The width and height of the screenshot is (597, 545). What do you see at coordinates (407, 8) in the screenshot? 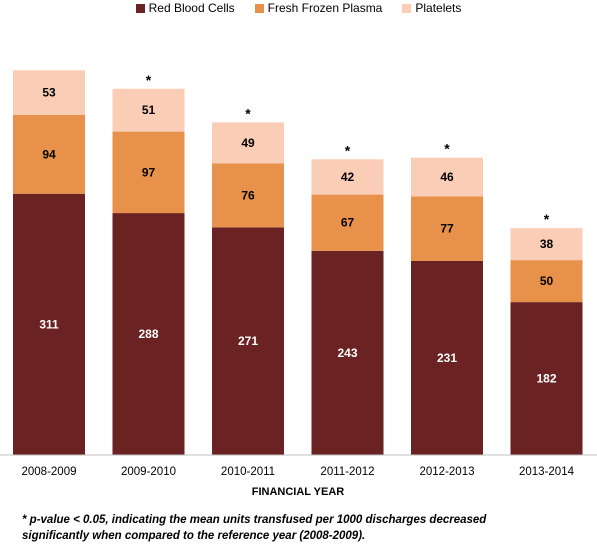
I see `legend-swatch-platelets` at bounding box center [407, 8].